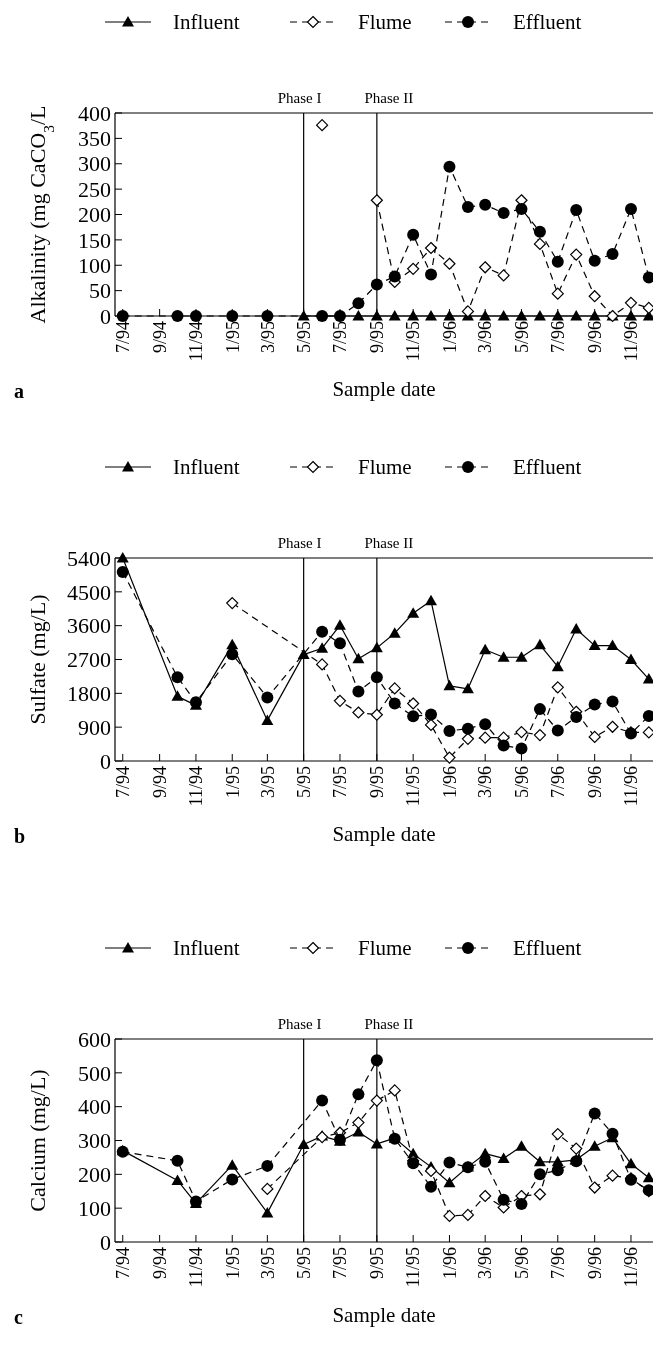 The width and height of the screenshot is (653, 1360). What do you see at coordinates (100, 291) in the screenshot?
I see `y-tick-label: 50` at bounding box center [100, 291].